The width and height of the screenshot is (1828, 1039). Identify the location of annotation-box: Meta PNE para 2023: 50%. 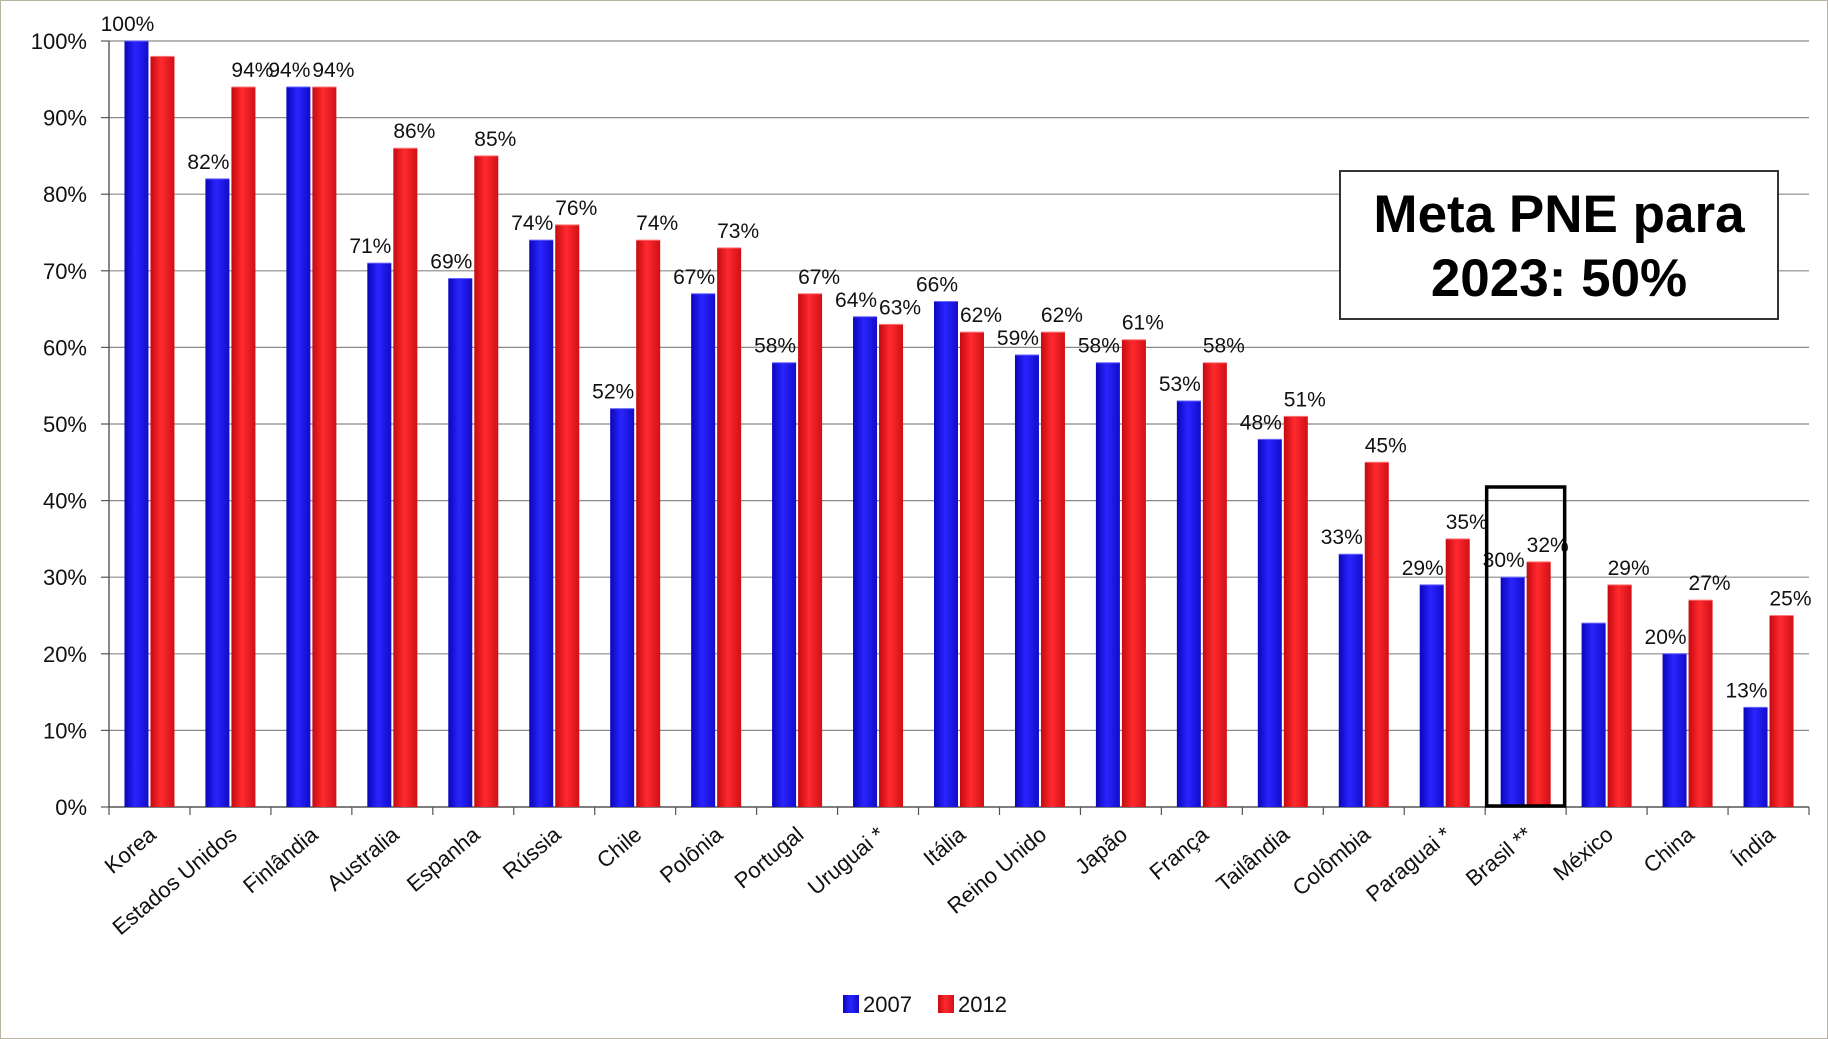
(1559, 245).